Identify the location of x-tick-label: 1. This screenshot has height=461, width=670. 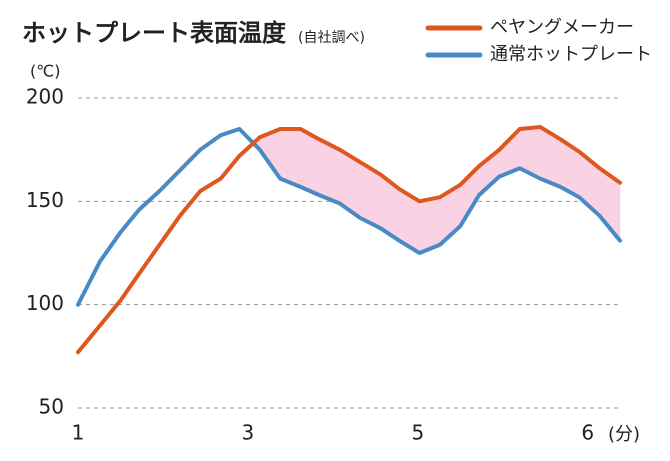
(78, 433).